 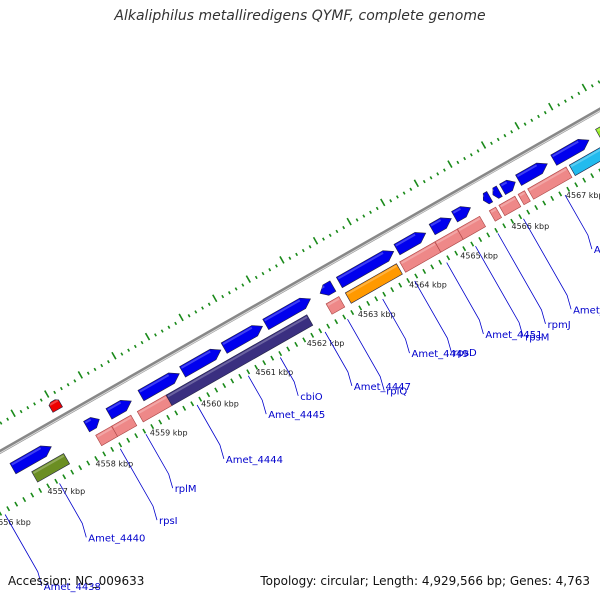 I want to click on gene-label: rpsD, so click(x=465, y=353).